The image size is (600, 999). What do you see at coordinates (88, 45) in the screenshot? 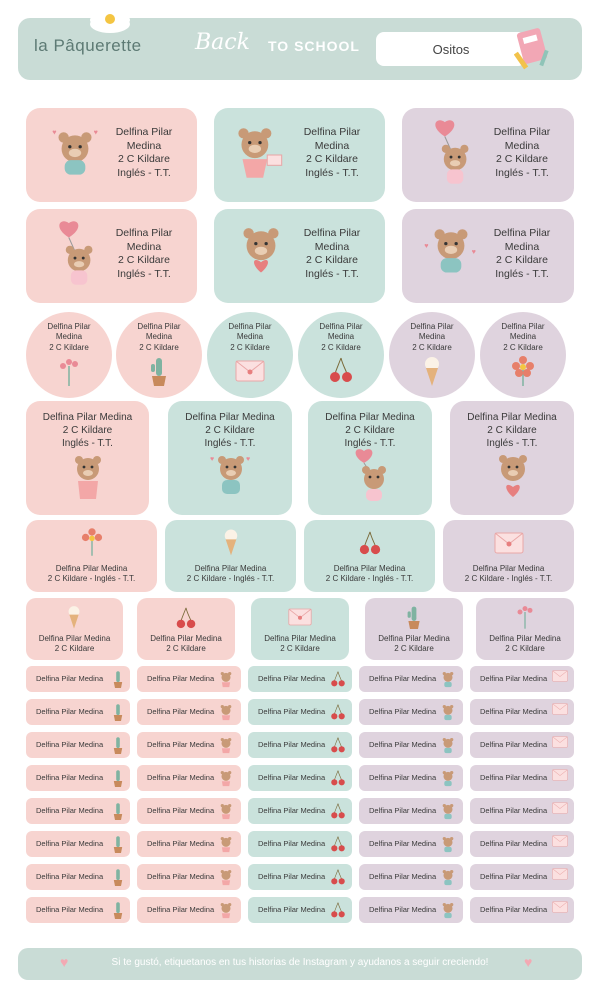
I see `brand-logo: la Pâquerette` at bounding box center [88, 45].